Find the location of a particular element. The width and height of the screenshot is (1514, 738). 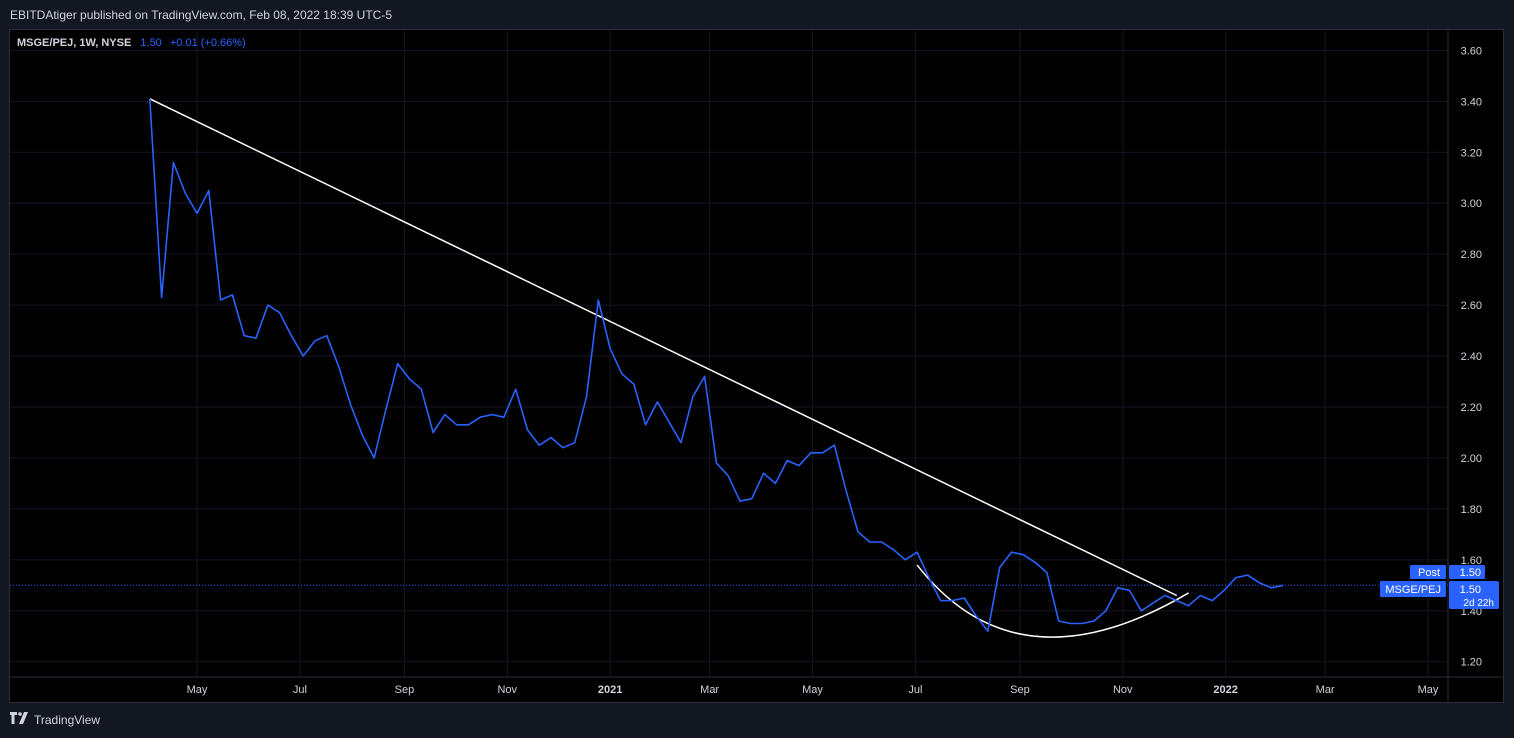

footer: TradingView is located at coordinates (55, 719).